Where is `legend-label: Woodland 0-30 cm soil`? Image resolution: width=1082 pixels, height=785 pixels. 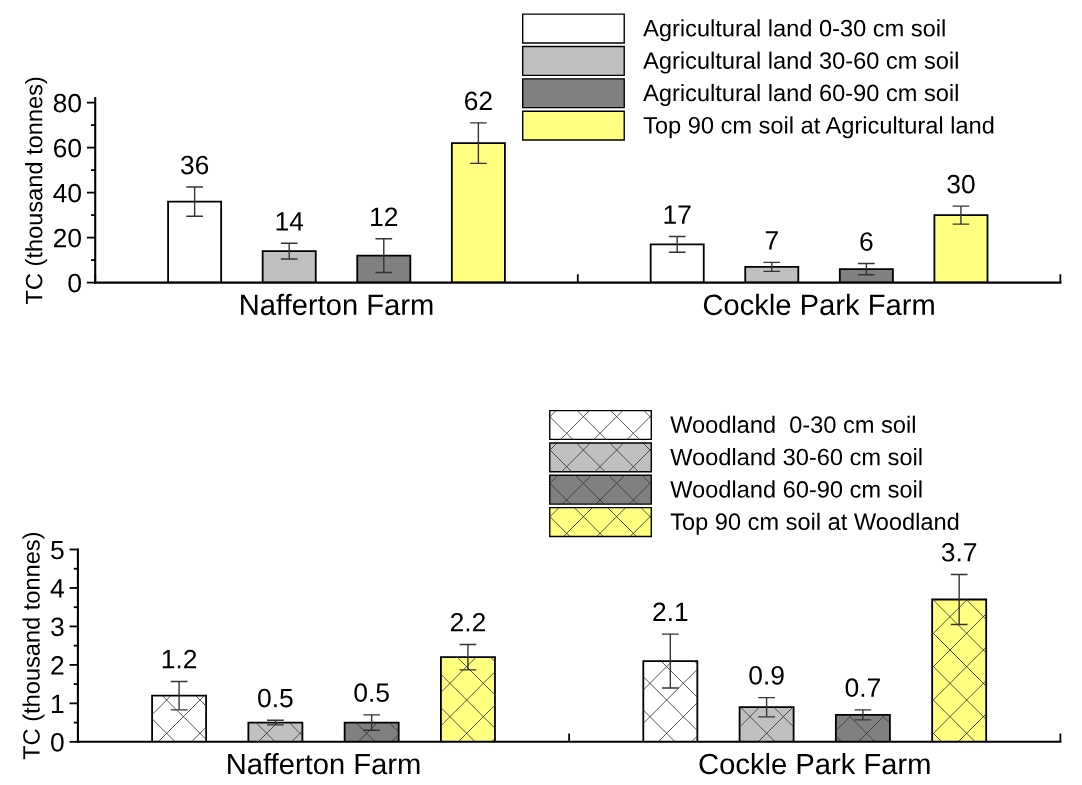
legend-label: Woodland 0-30 cm soil is located at coordinates (792, 424).